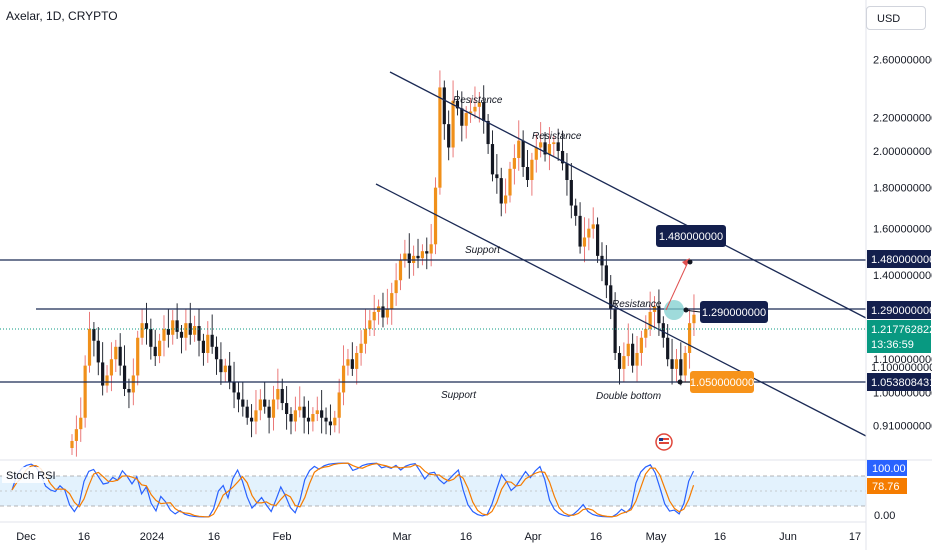 This screenshot has height=550, width=932. Describe the element at coordinates (637, 304) in the screenshot. I see `annotation-resistance-3: Resistance` at that location.